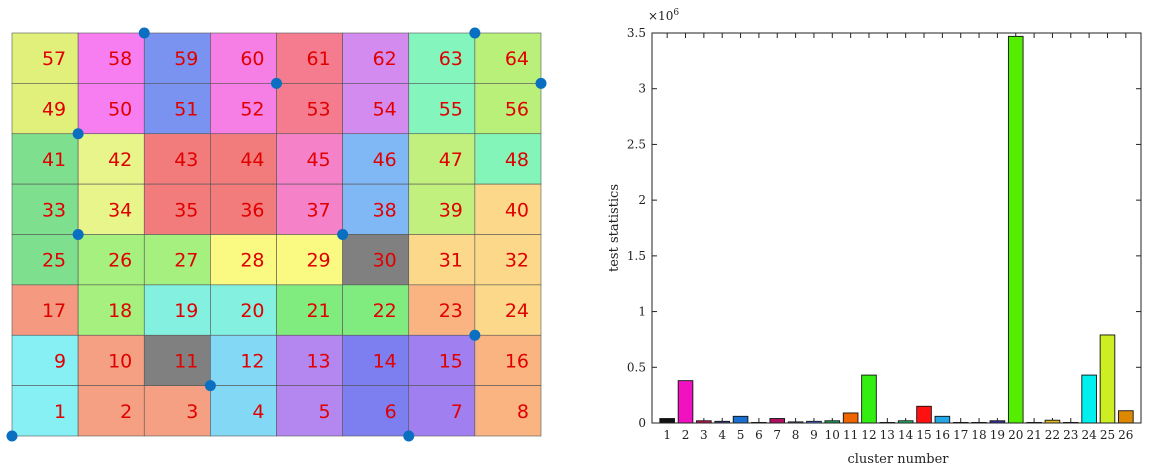 The image size is (1151, 468). I want to click on x-tick-label: 7, so click(777, 435).